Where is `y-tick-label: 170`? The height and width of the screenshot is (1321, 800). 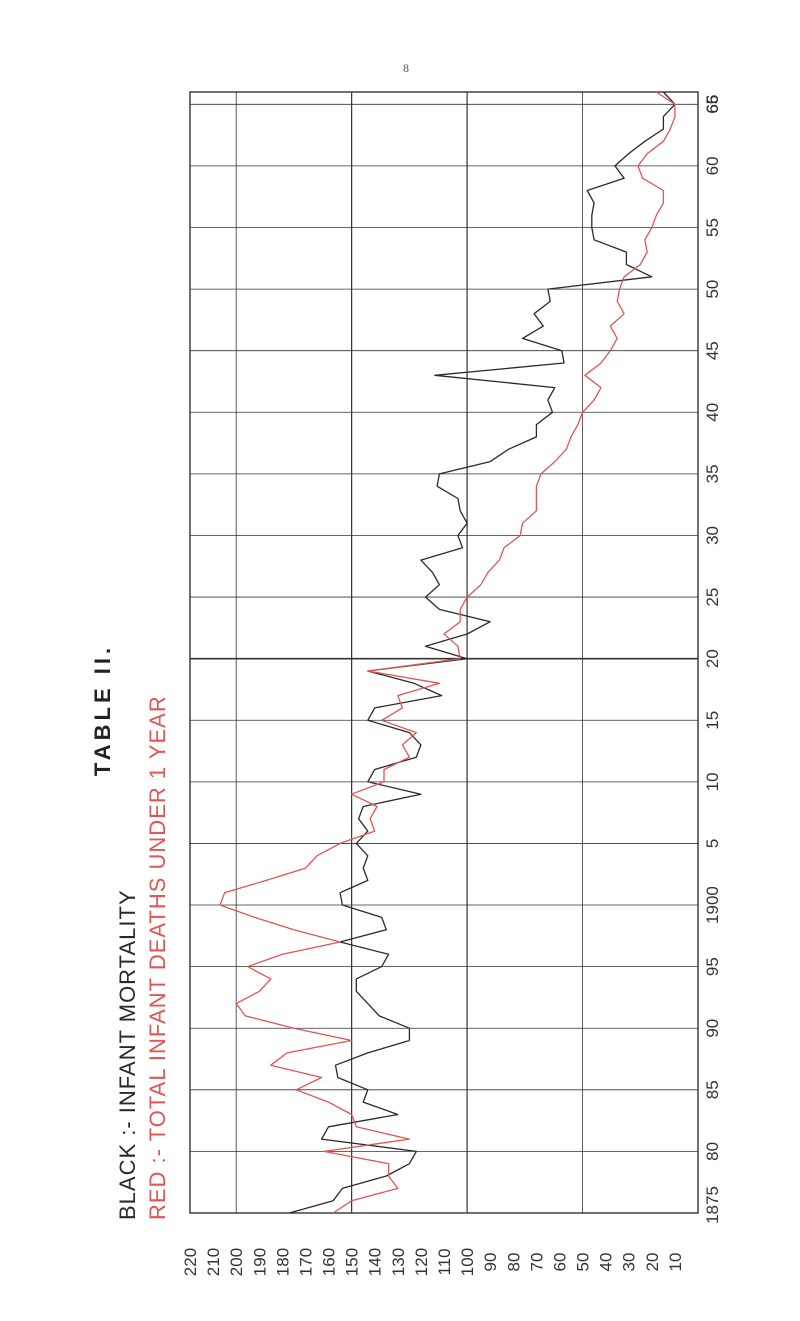
y-tick-label: 170 is located at coordinates (305, 1262).